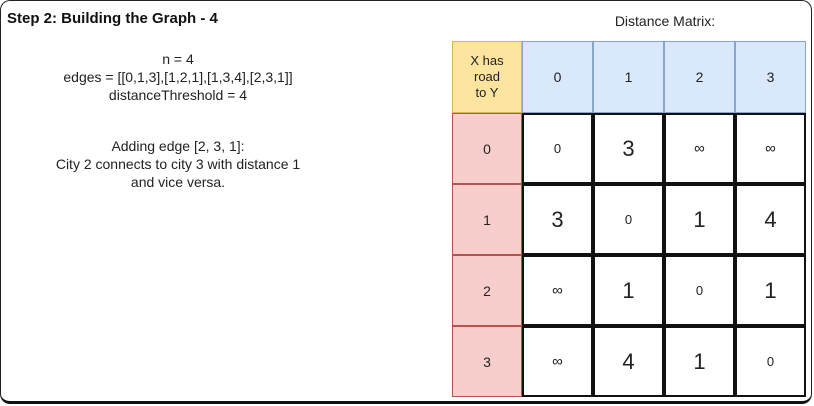 The height and width of the screenshot is (406, 814). Describe the element at coordinates (487, 290) in the screenshot. I see `row-header-2: 2` at that location.